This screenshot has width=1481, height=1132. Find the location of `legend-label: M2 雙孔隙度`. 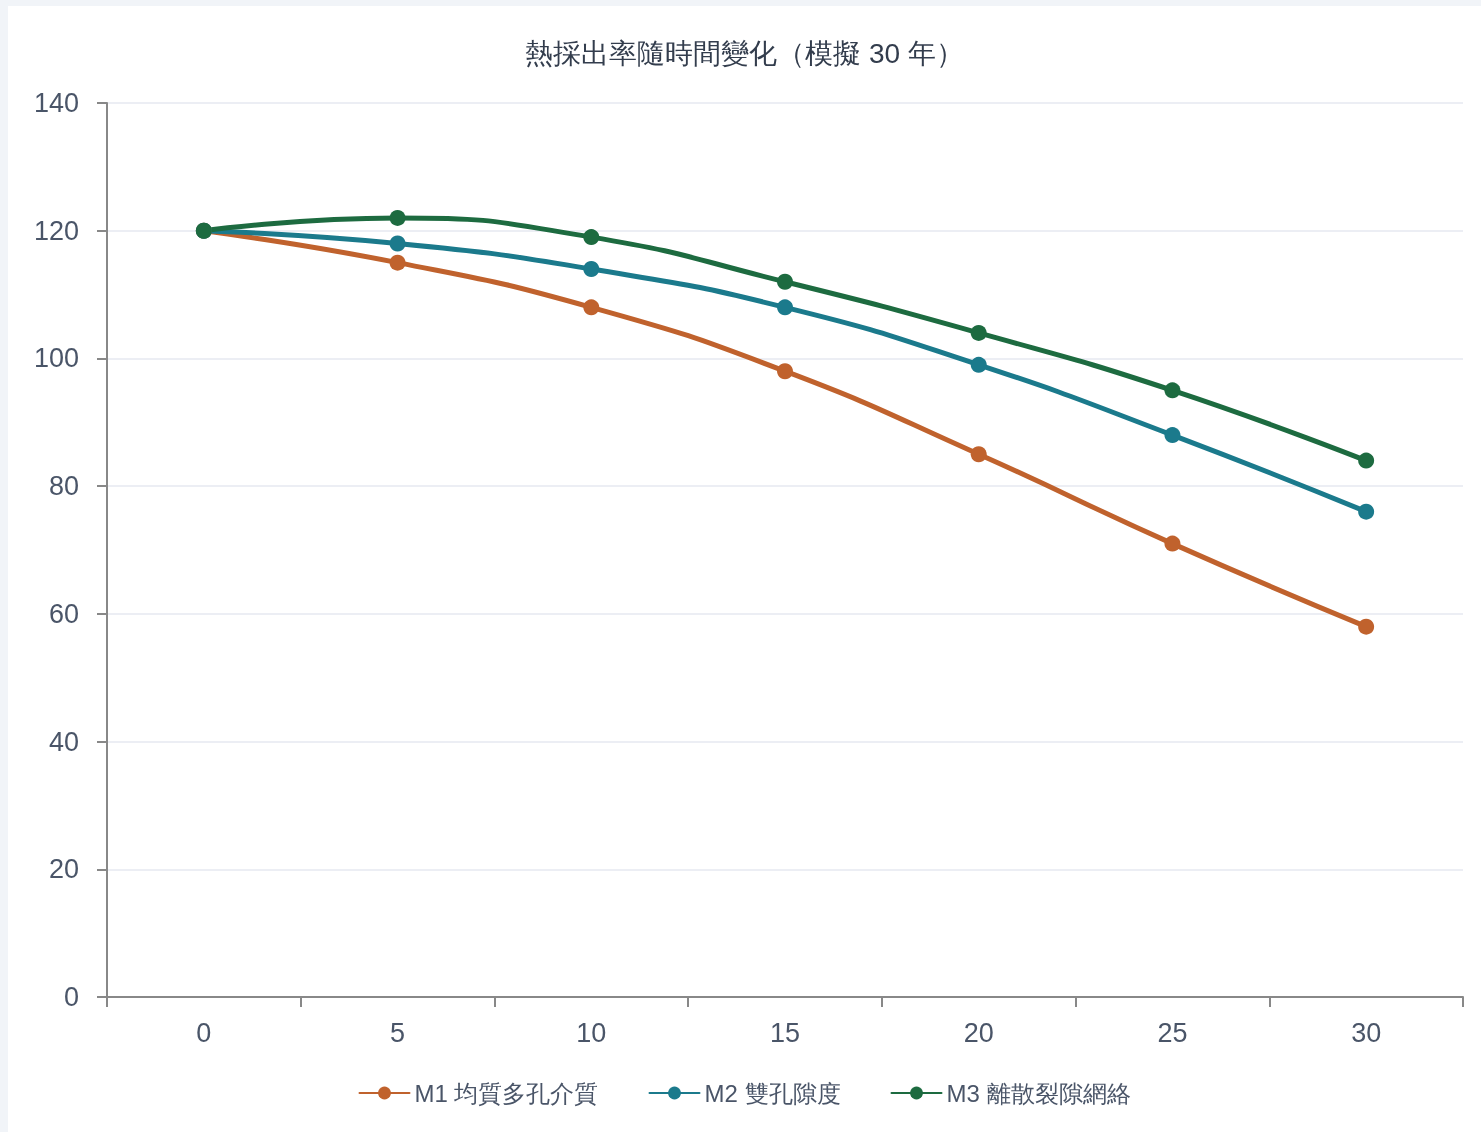

legend-label: M2 雙孔隙度 is located at coordinates (772, 1093).